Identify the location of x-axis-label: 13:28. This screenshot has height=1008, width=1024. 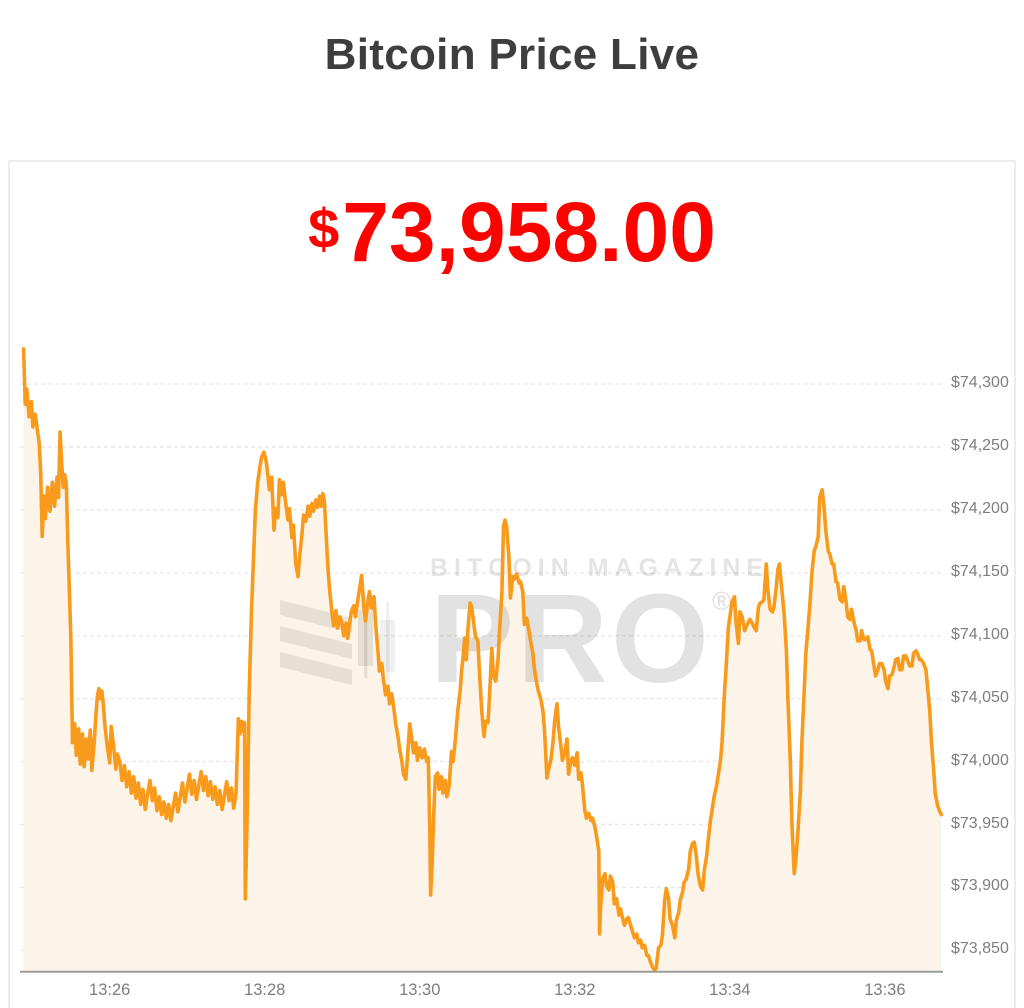
(265, 990).